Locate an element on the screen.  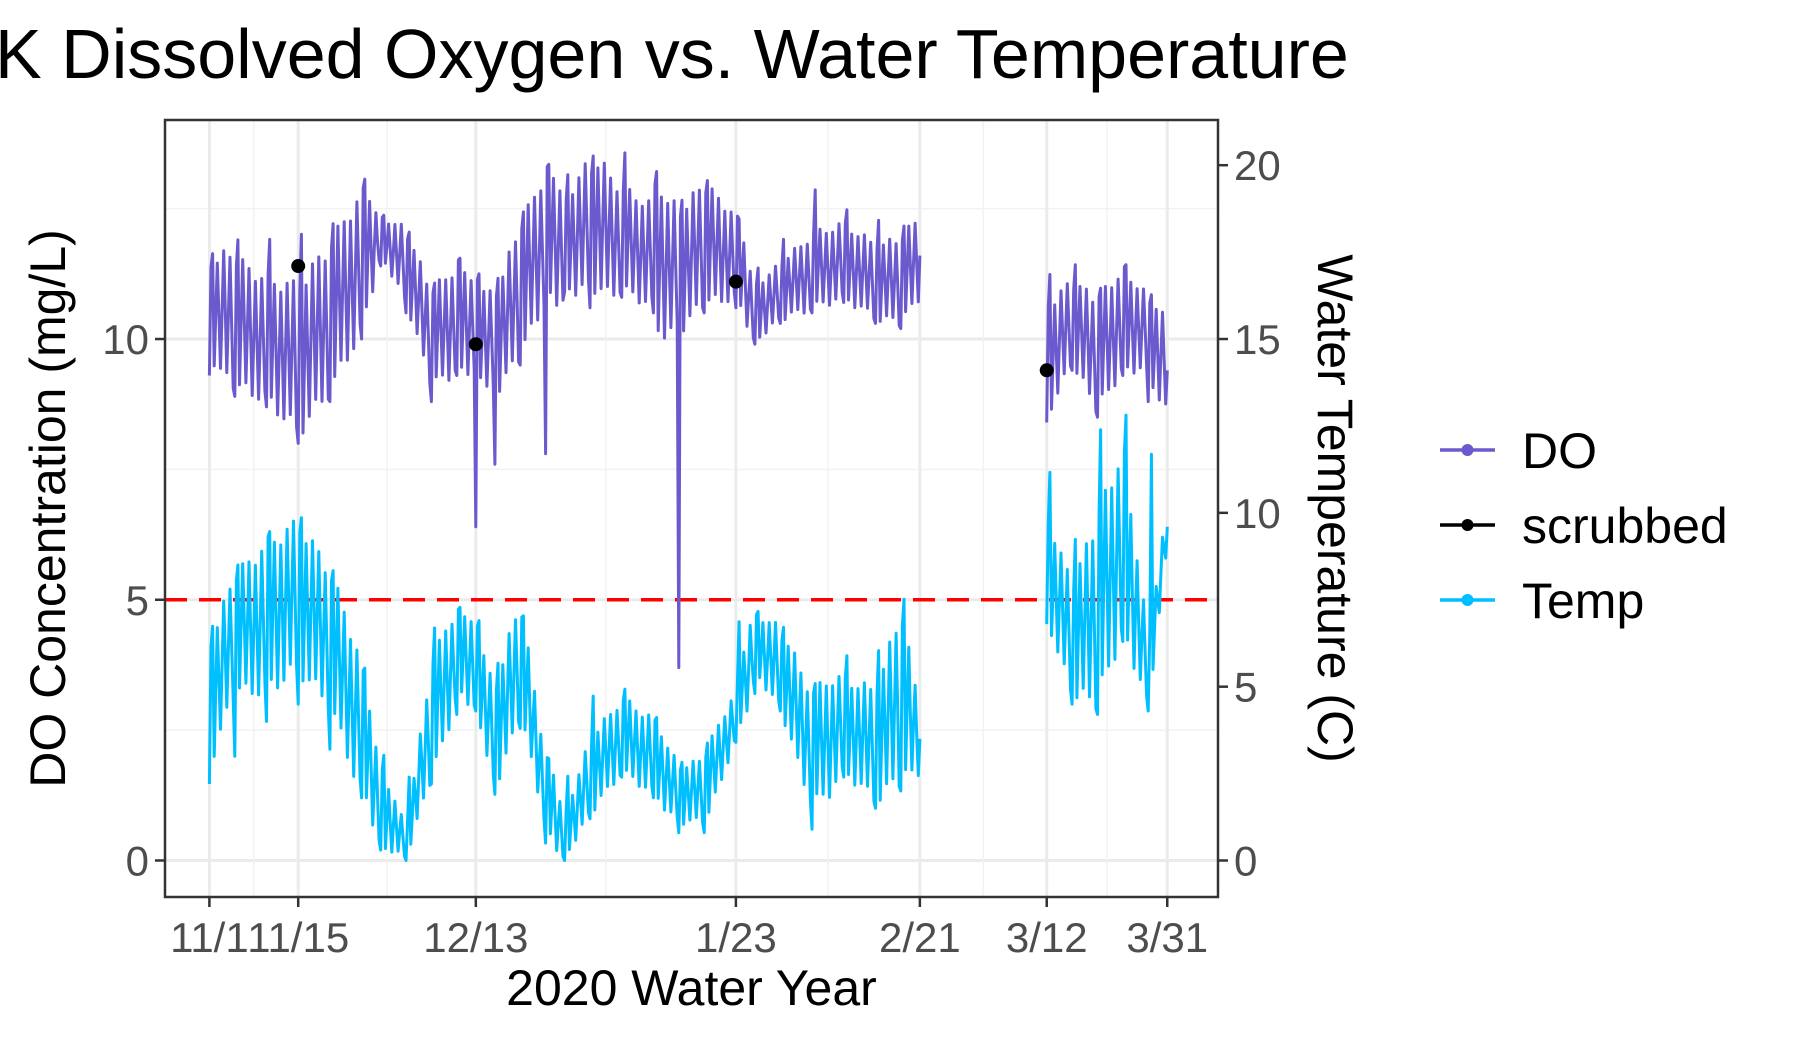
y2-tick-label: 10 is located at coordinates (1257, 513).